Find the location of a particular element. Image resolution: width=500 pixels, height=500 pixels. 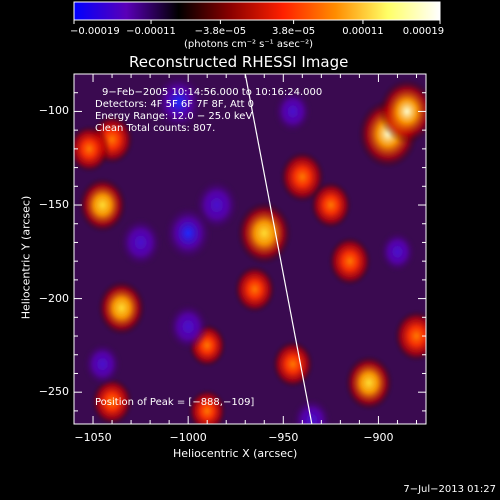

chart-title: Reconstructed RHESSI Image is located at coordinates (239, 62).